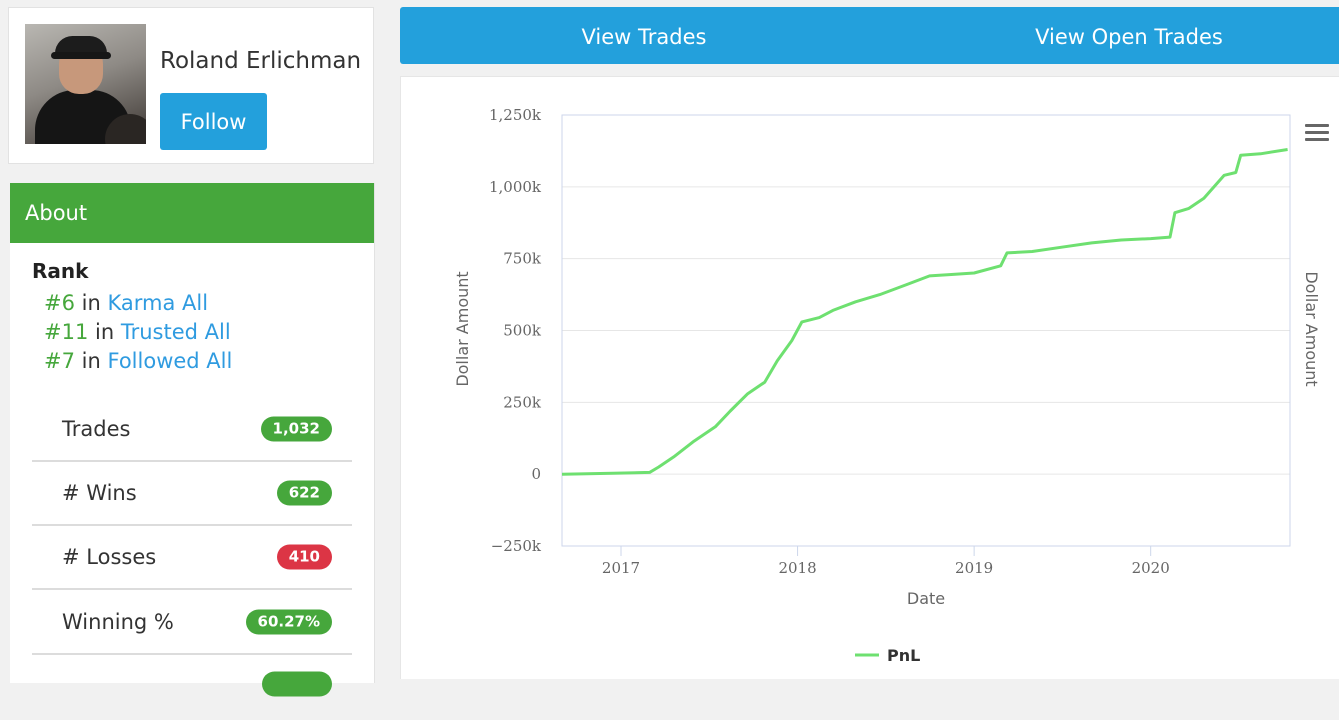 The height and width of the screenshot is (720, 1339). I want to click on stat-row-losses: # Losses 410, so click(192, 558).